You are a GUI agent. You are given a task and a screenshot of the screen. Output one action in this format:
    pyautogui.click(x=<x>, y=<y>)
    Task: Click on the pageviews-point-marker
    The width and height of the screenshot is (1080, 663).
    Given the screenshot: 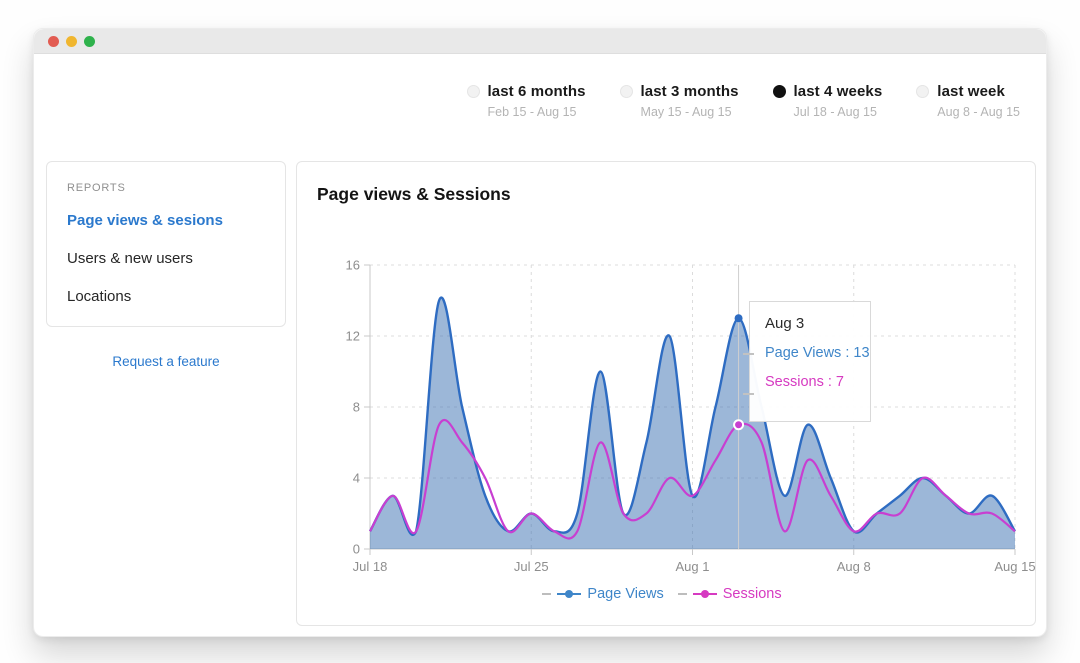 What is the action you would take?
    pyautogui.click(x=738, y=318)
    